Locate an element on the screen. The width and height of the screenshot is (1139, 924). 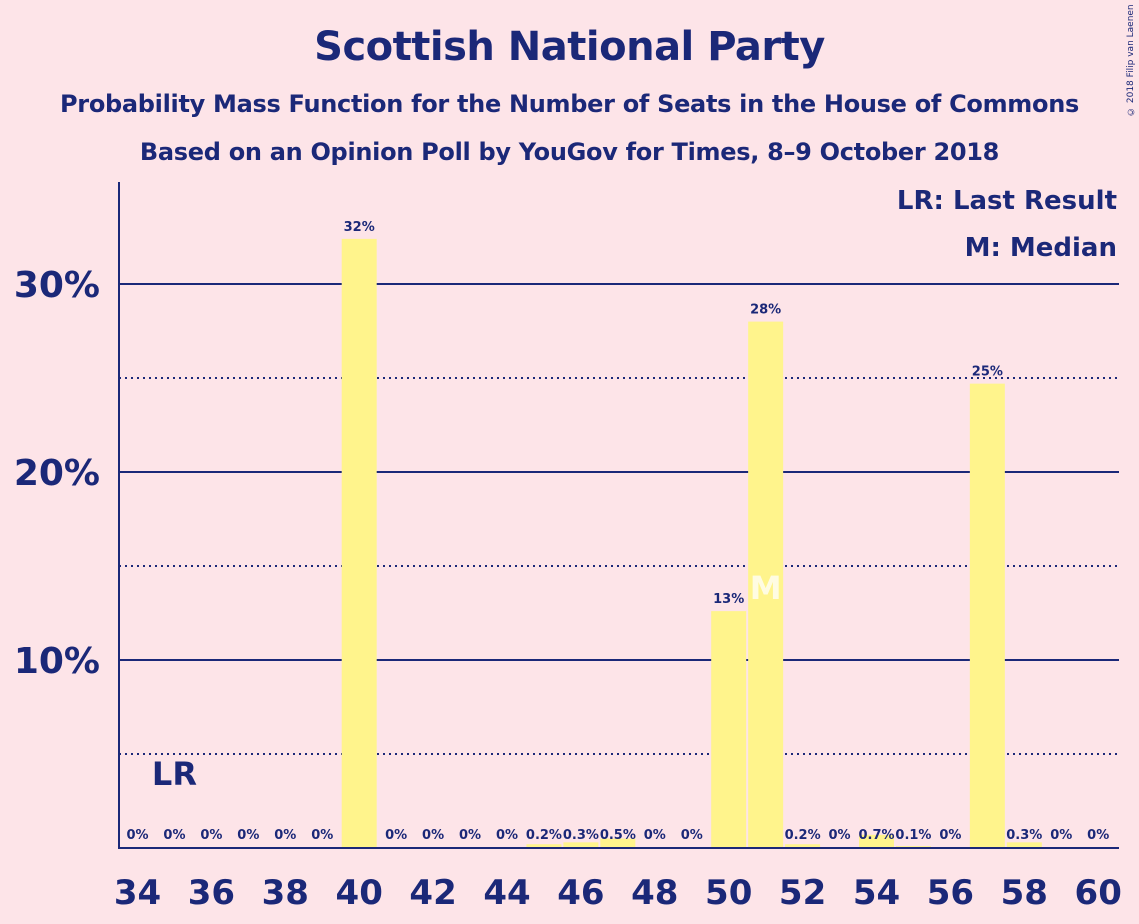
legend-entry: LR: Last Result is located at coordinates (1007, 201).